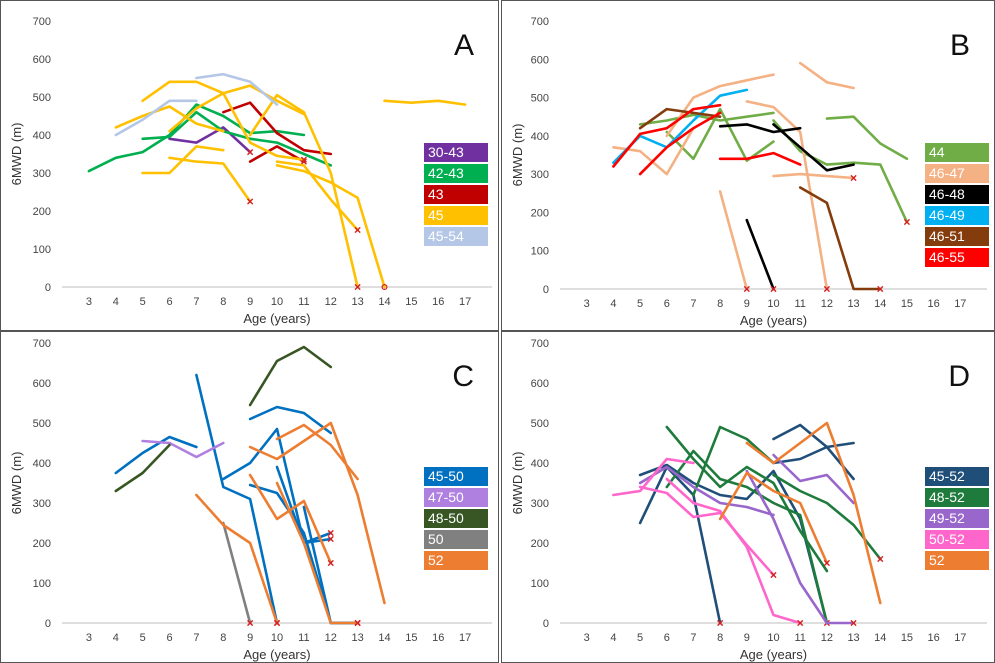 This screenshot has height=663, width=995. I want to click on legend-label: 43, so click(436, 194).